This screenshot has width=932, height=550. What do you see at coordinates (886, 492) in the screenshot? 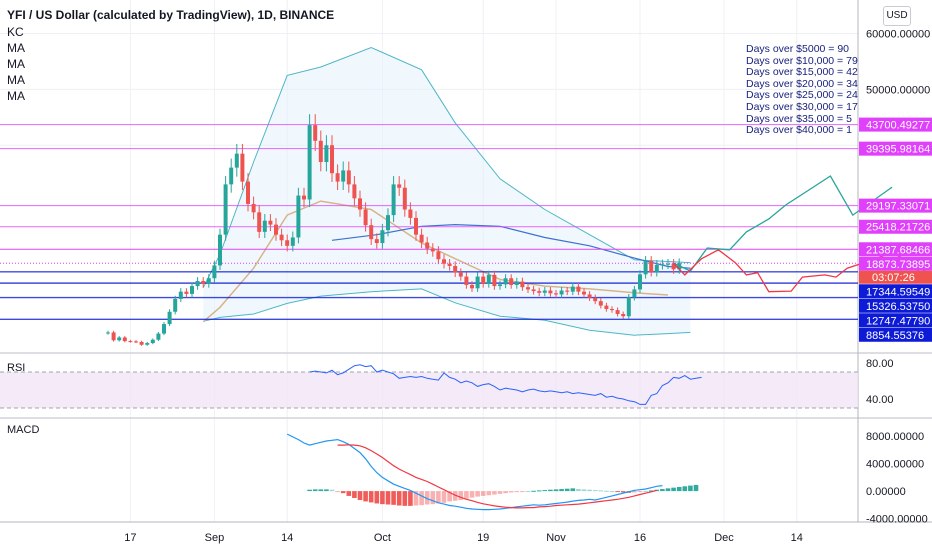
I see `macd-tick-label: 0.00000` at bounding box center [886, 492].